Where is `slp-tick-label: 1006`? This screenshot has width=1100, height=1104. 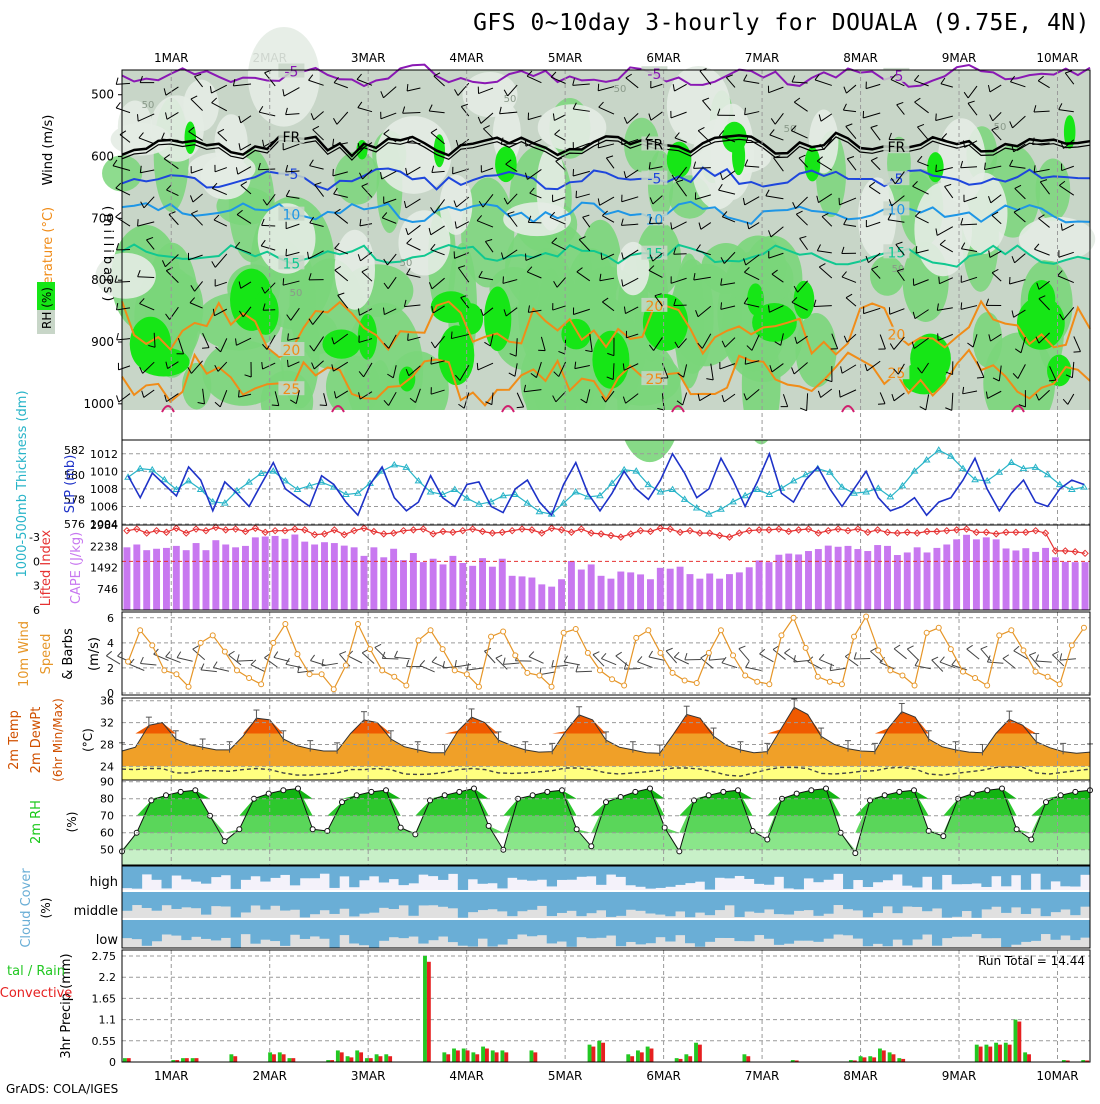
slp-tick-label: 1006 is located at coordinates (104, 506).